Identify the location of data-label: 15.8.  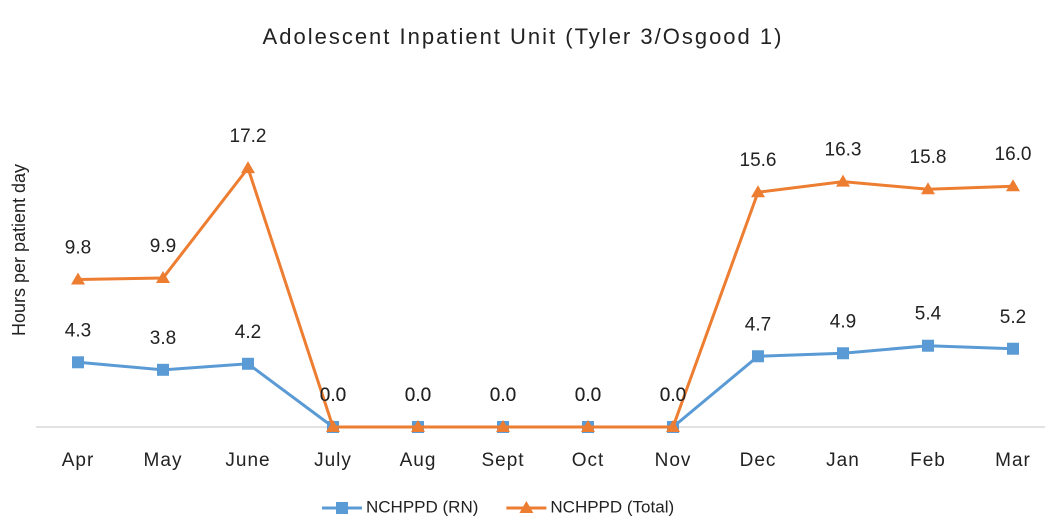
(928, 157).